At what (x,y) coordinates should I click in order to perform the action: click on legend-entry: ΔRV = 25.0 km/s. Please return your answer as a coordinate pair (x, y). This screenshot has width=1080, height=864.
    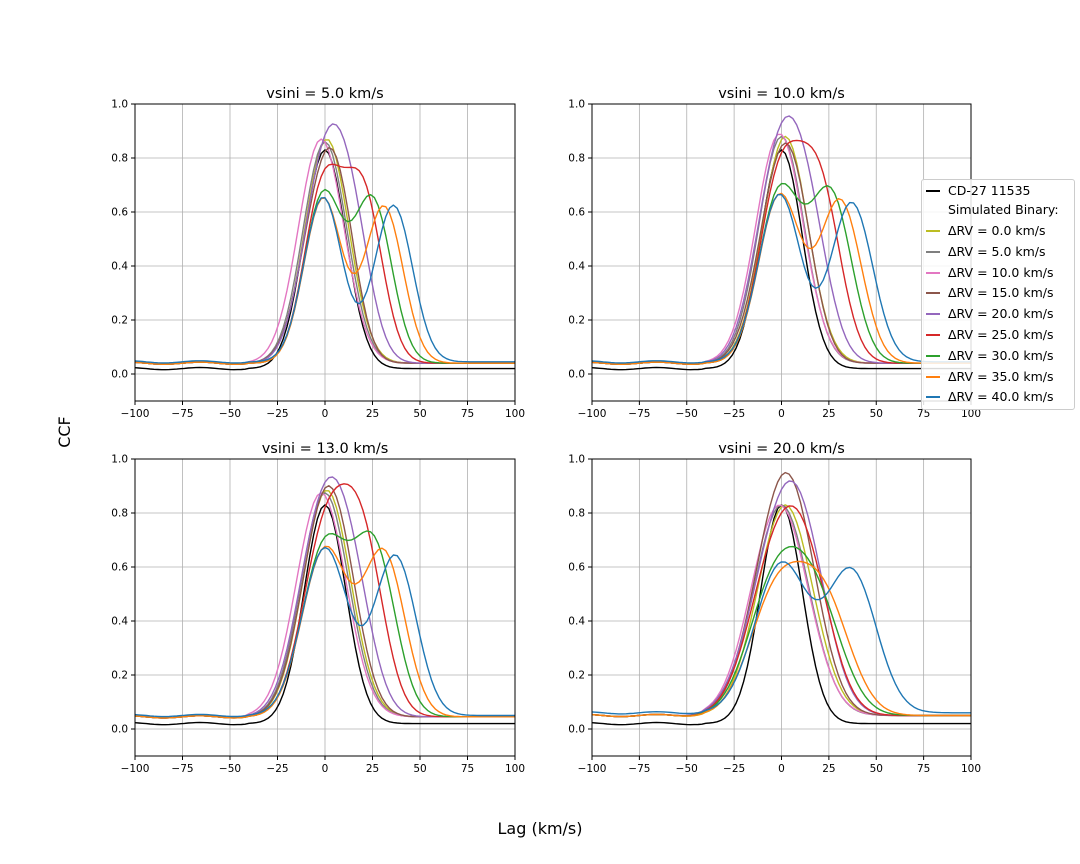
    Looking at the image, I should click on (998, 335).